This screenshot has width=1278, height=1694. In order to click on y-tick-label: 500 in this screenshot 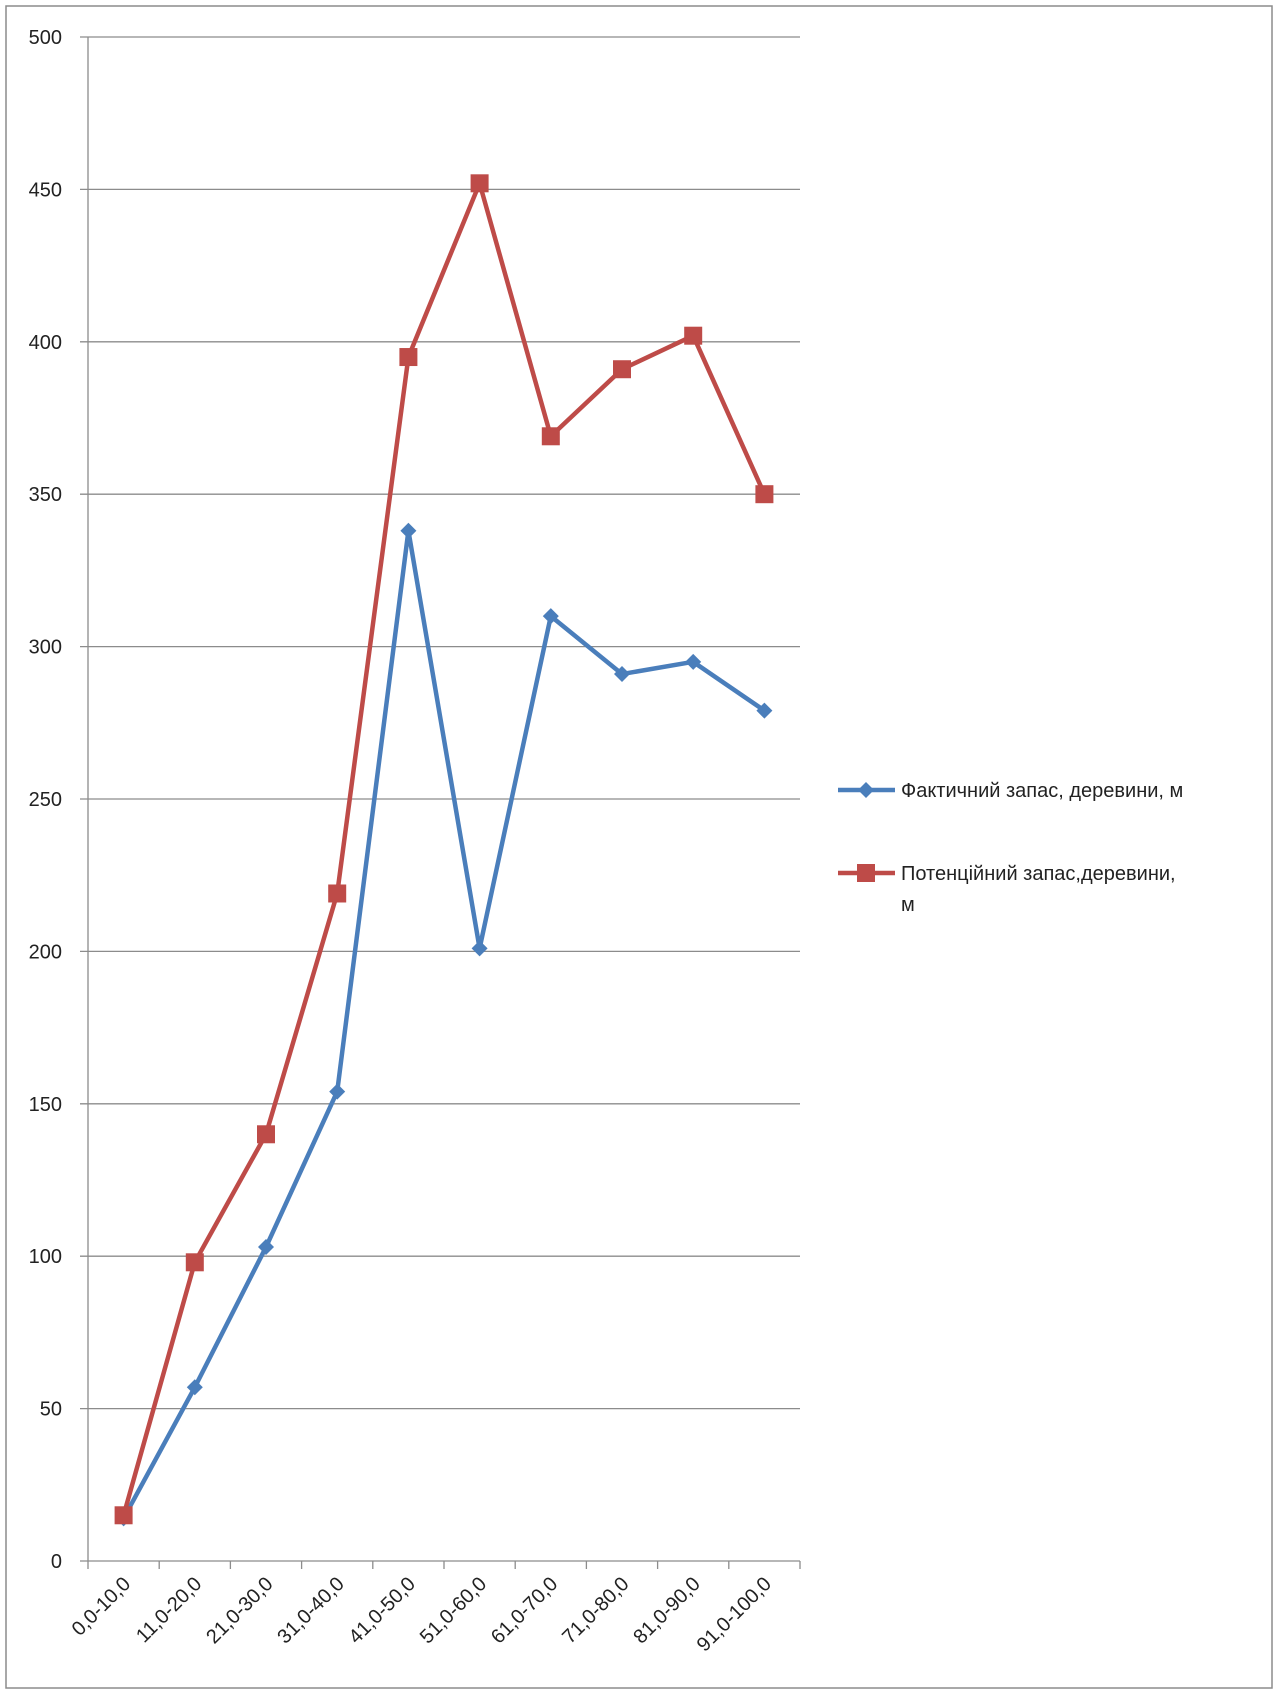, I will do `click(45, 38)`.